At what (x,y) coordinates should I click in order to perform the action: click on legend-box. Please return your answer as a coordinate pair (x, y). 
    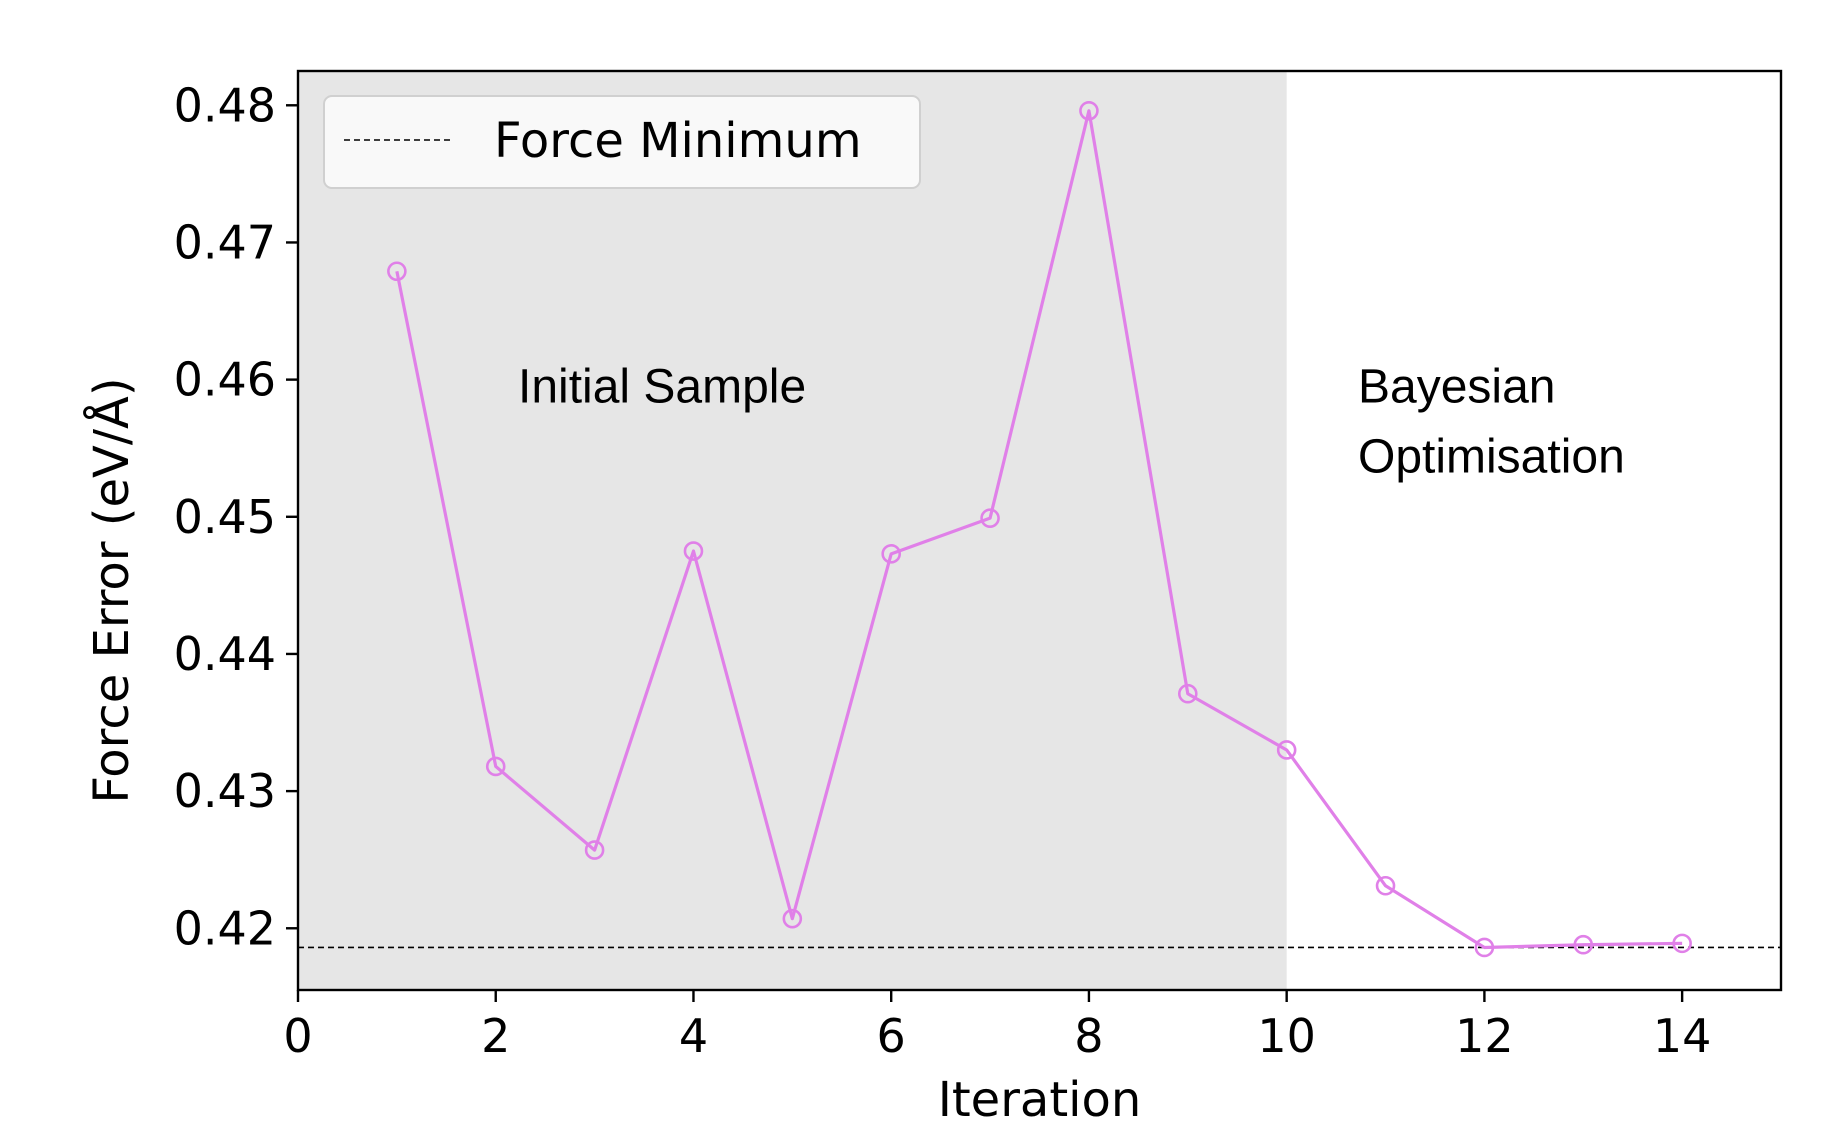
    Looking at the image, I should click on (622, 142).